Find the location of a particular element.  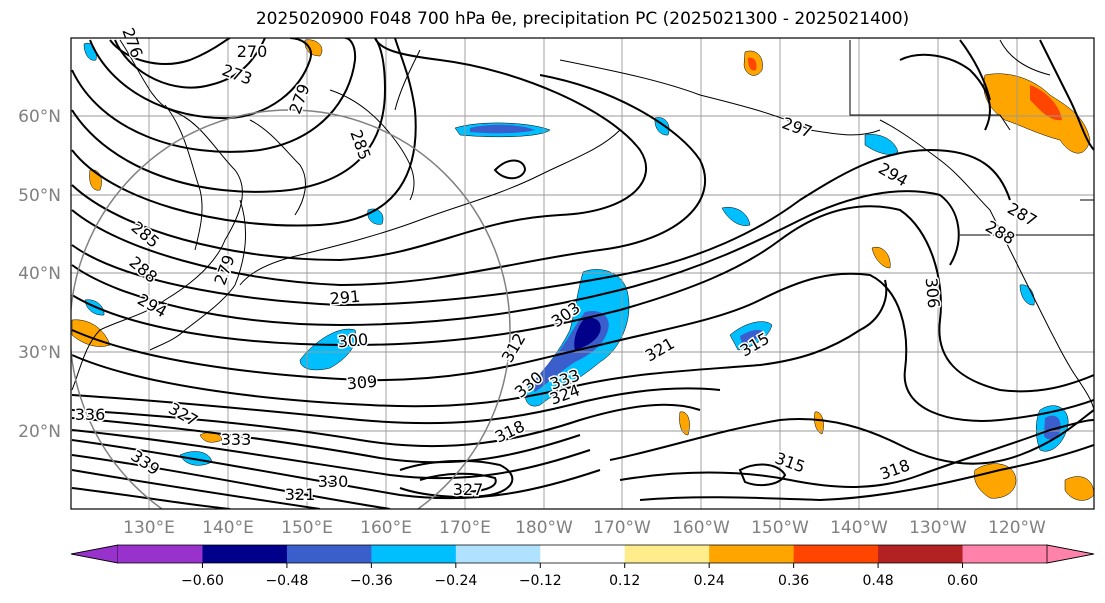

contour-label: 339 is located at coordinates (145, 462).